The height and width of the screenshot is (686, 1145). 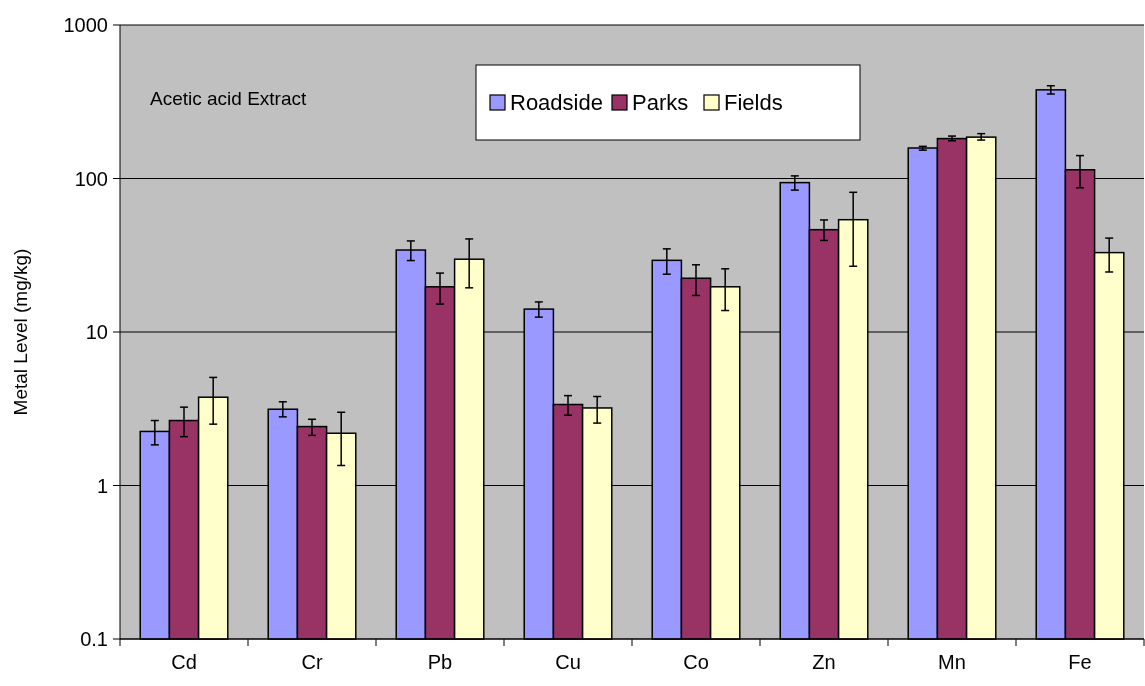 I want to click on x-tick-label: Cr, so click(x=312, y=662).